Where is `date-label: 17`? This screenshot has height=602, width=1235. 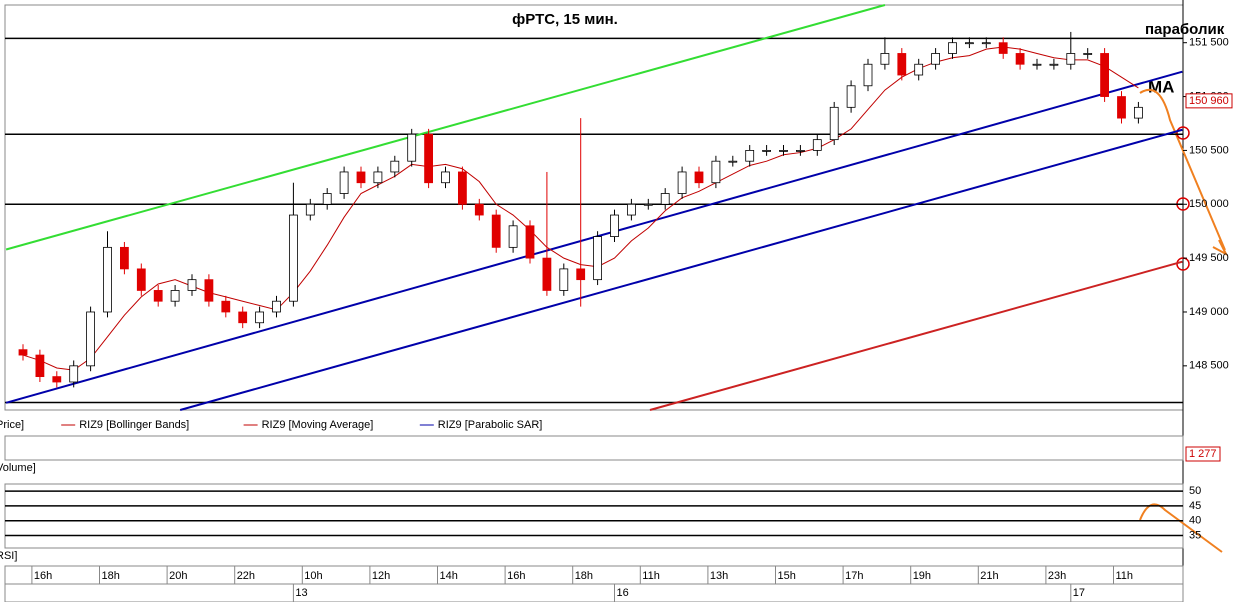
date-label: 17 is located at coordinates (1079, 593).